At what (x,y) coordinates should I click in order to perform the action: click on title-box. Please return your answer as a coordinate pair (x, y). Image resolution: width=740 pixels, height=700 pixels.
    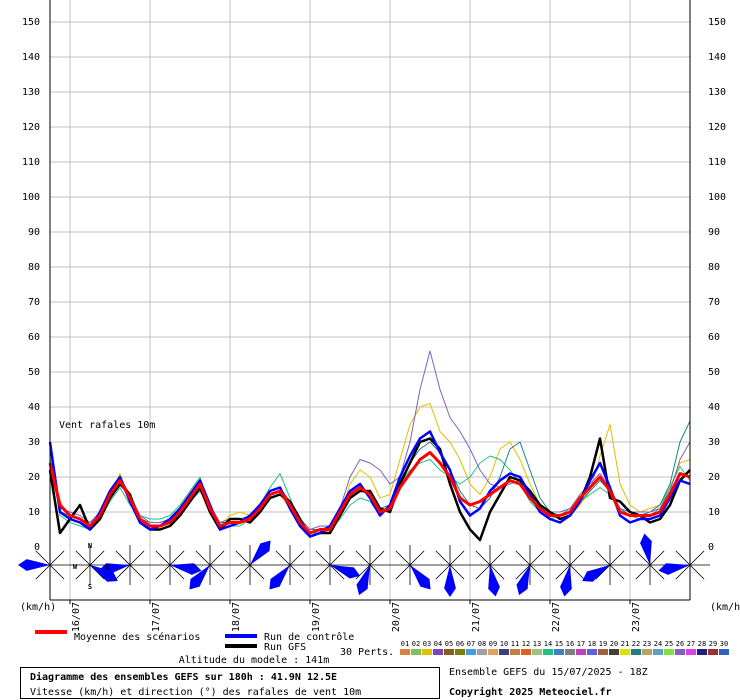
    Looking at the image, I should click on (230, 683).